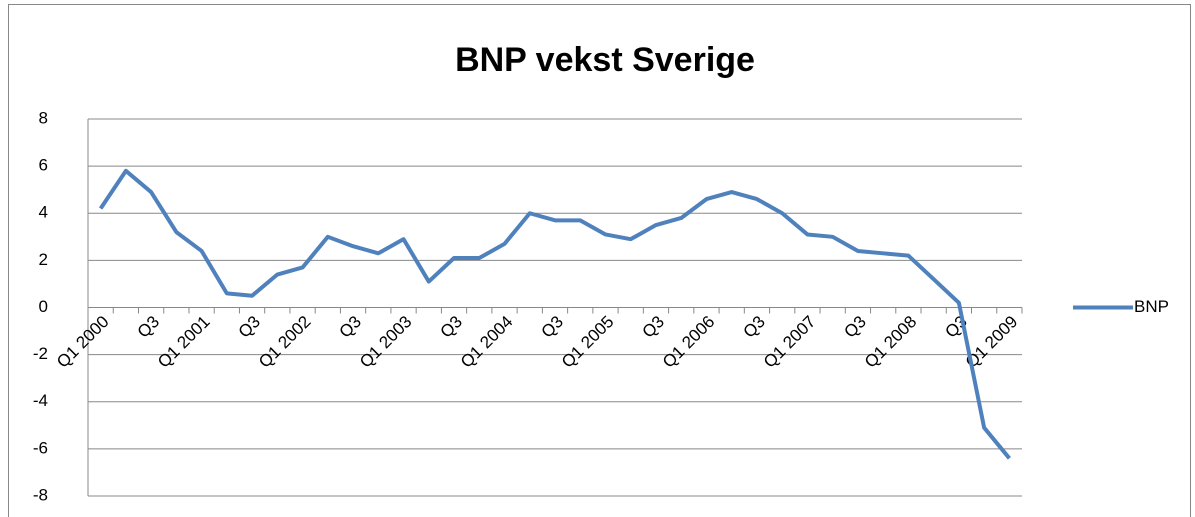 This screenshot has width=1195, height=517. I want to click on y-tick-label: -4, so click(40, 400).